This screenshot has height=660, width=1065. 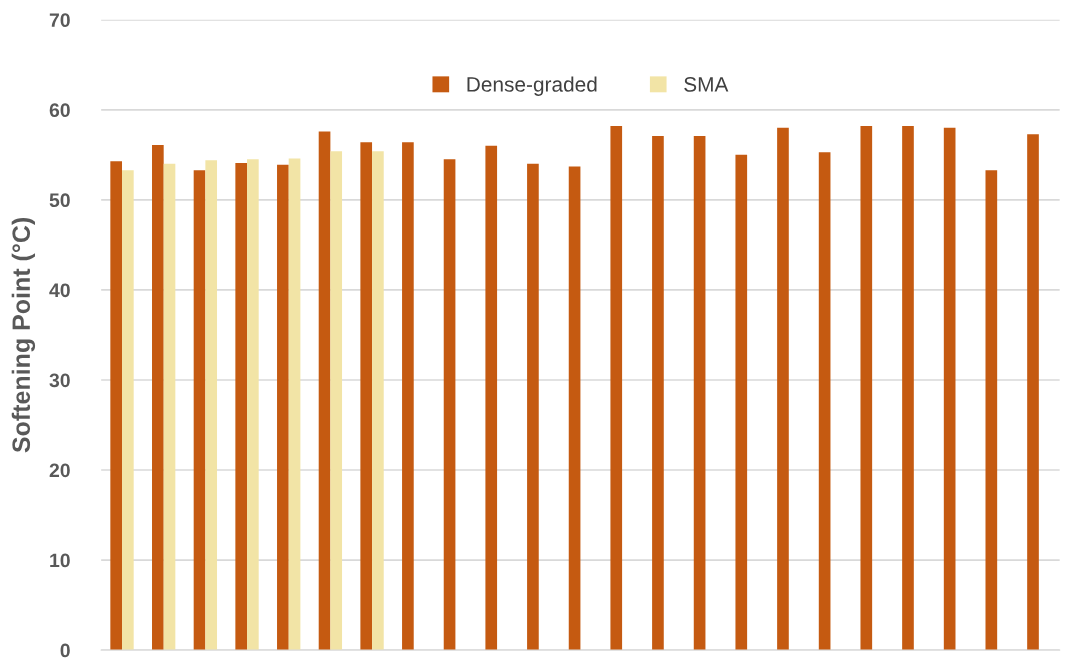 What do you see at coordinates (65, 650) in the screenshot?
I see `y-tick-label: 0` at bounding box center [65, 650].